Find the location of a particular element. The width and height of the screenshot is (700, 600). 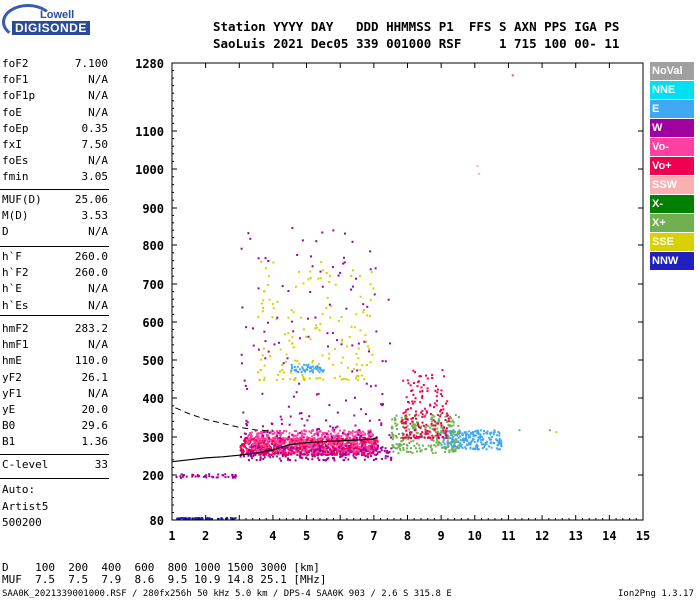

x-tick-label: 9 is located at coordinates (441, 536).